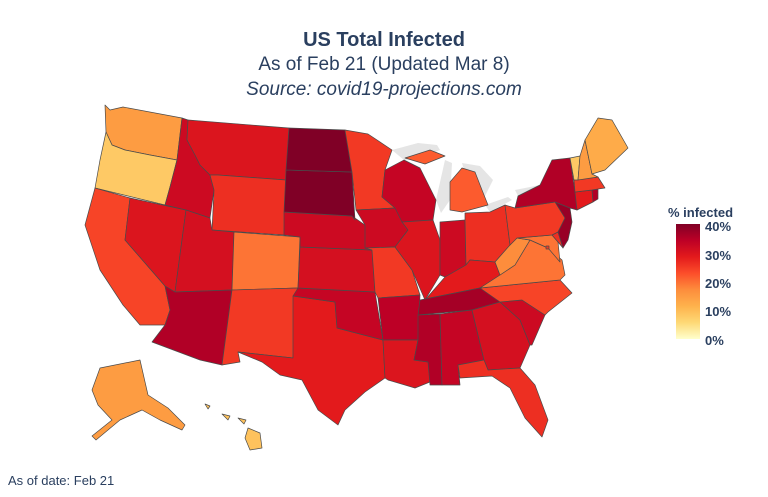 The height and width of the screenshot is (497, 768). What do you see at coordinates (718, 226) in the screenshot?
I see `colorbar-tick: 40%` at bounding box center [718, 226].